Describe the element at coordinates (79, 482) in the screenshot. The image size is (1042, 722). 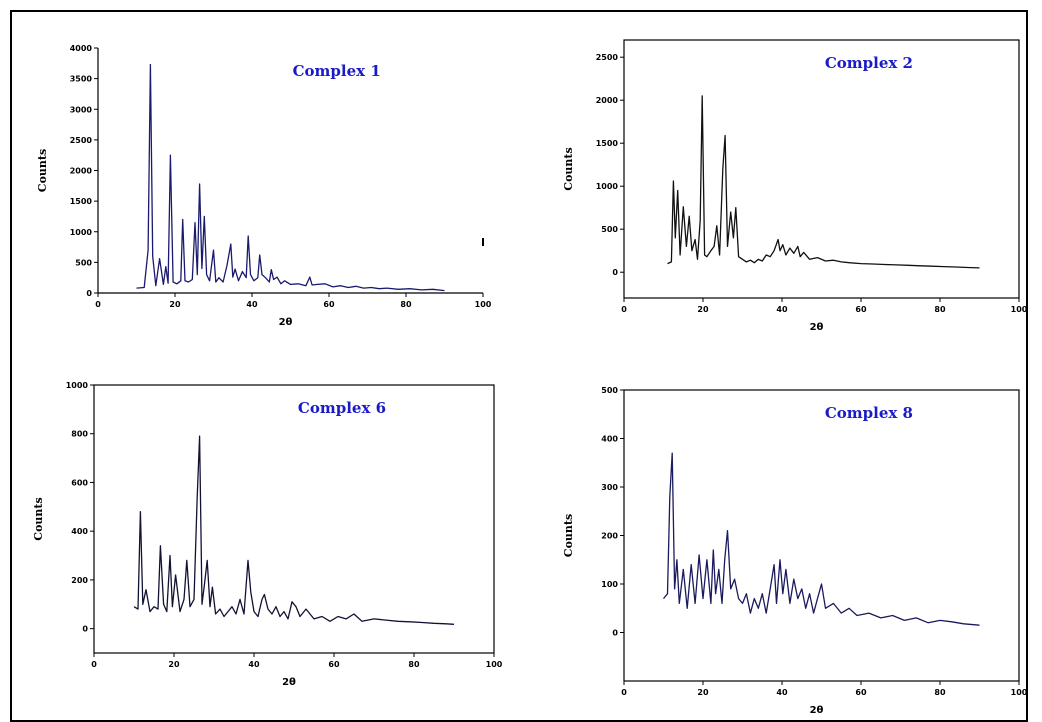
I see `y-tick-label: 600` at that location.